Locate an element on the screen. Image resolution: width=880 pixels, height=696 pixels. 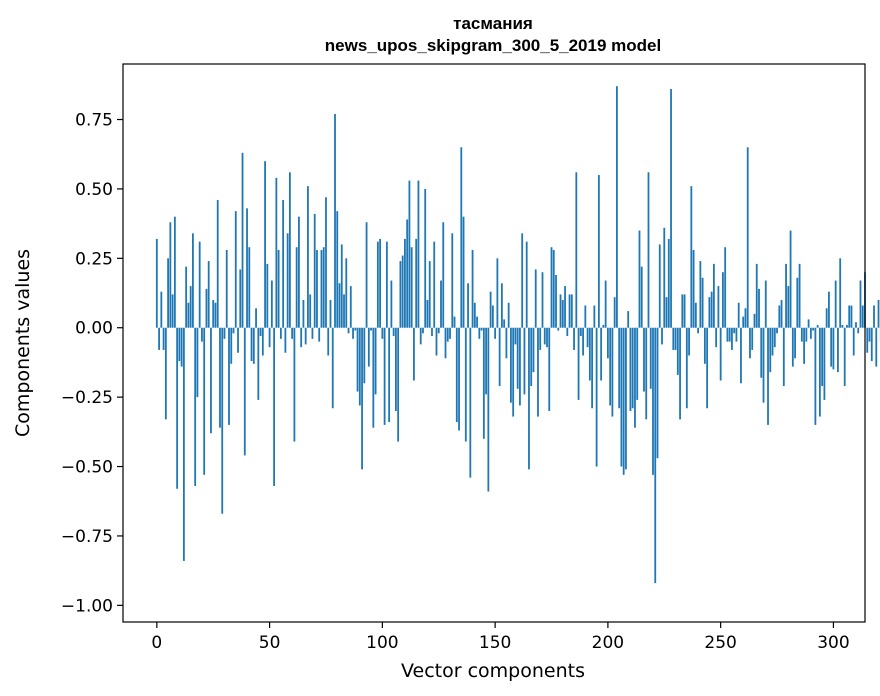
x-tick-label: 50 is located at coordinates (270, 643).